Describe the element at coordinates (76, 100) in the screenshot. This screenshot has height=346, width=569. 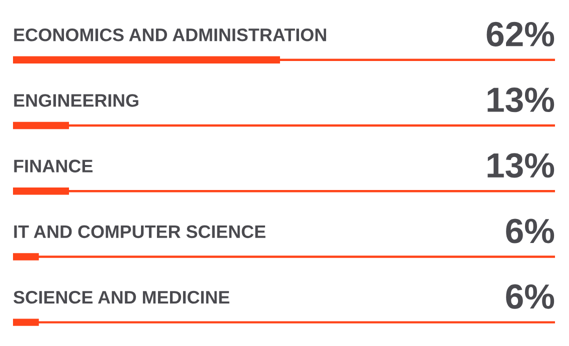
I see `y-tick-label: ENGINEERING` at that location.